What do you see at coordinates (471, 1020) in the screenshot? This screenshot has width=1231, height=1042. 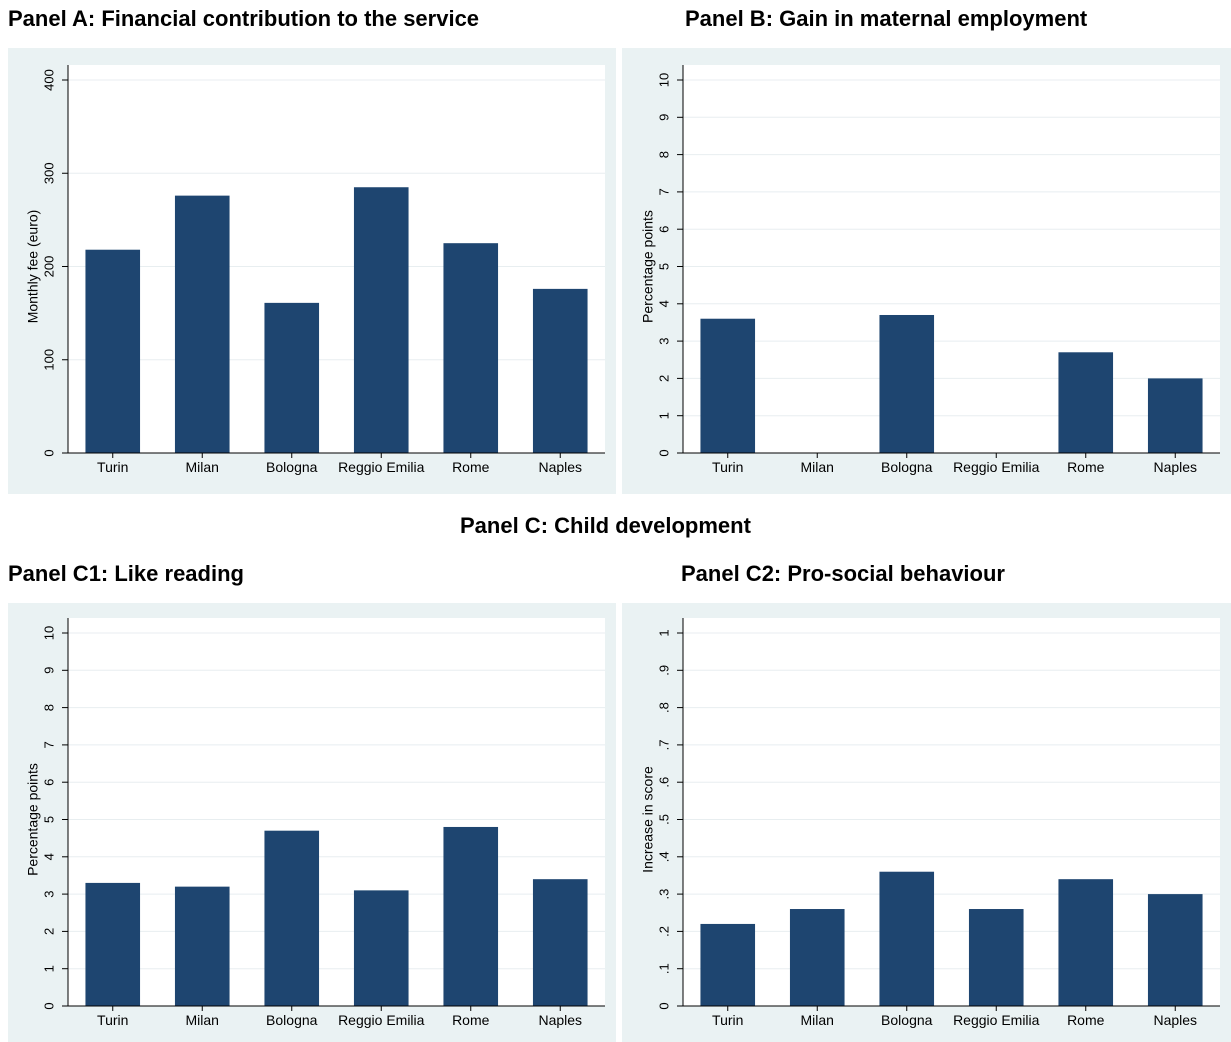 I see `panel-c1-xtick-label: Rome` at bounding box center [471, 1020].